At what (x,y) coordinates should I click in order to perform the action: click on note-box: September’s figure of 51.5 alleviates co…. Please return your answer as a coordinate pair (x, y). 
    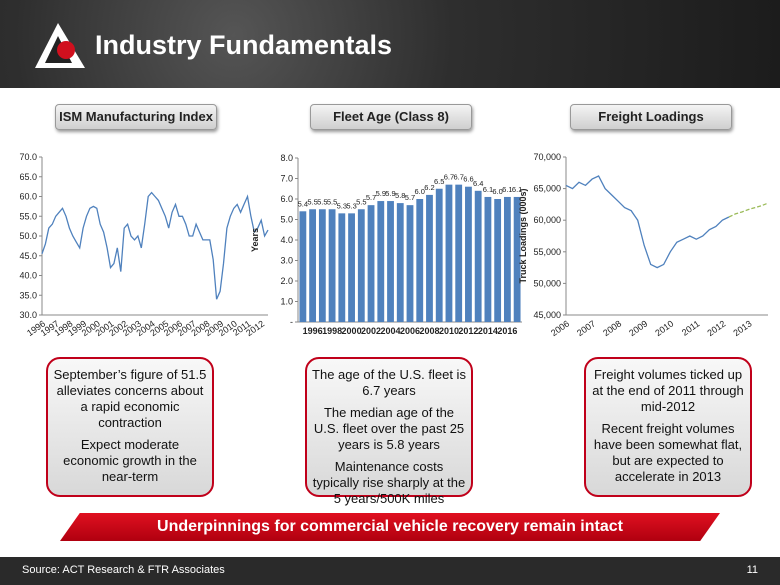
    Looking at the image, I should click on (130, 427).